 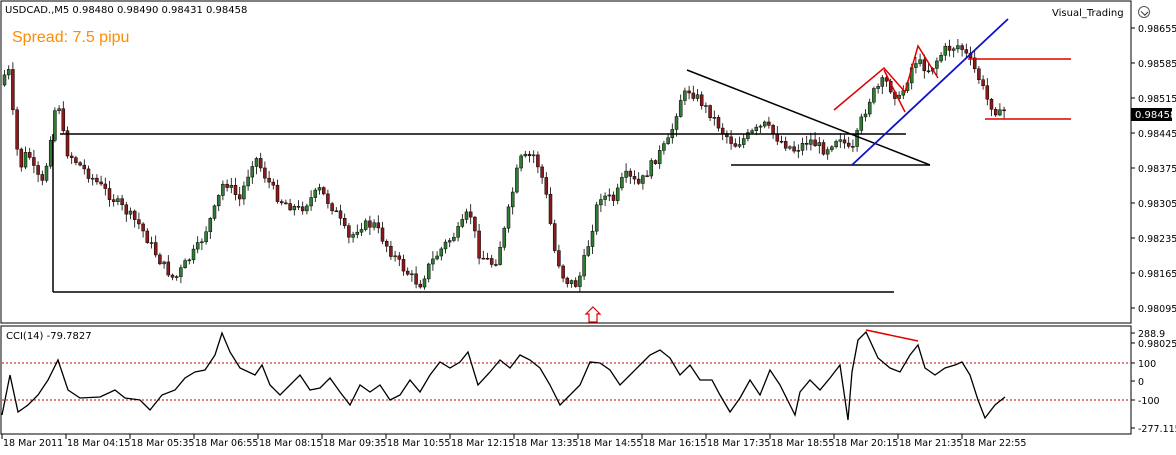 I want to click on visual-trading-label: Visual_Trading, so click(x=1088, y=13).